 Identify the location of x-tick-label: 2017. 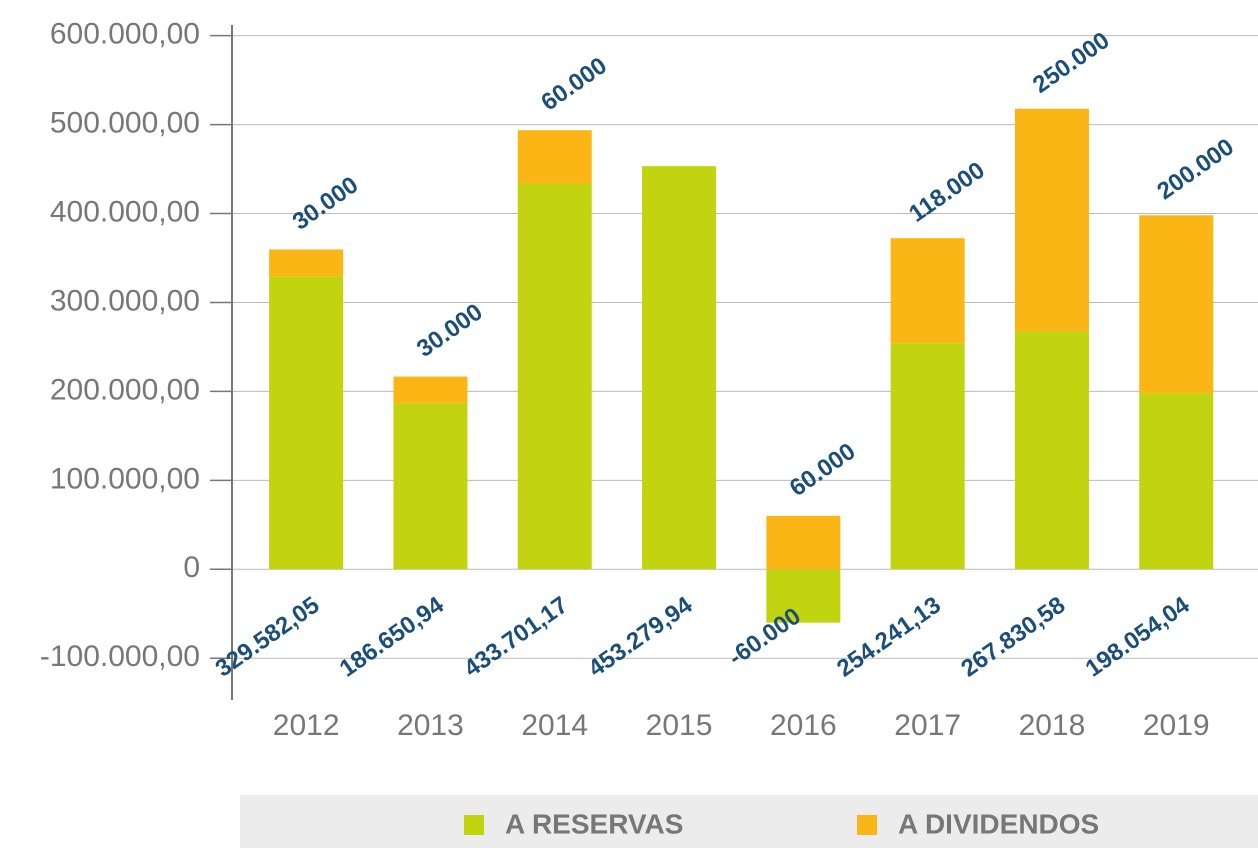
(927, 725).